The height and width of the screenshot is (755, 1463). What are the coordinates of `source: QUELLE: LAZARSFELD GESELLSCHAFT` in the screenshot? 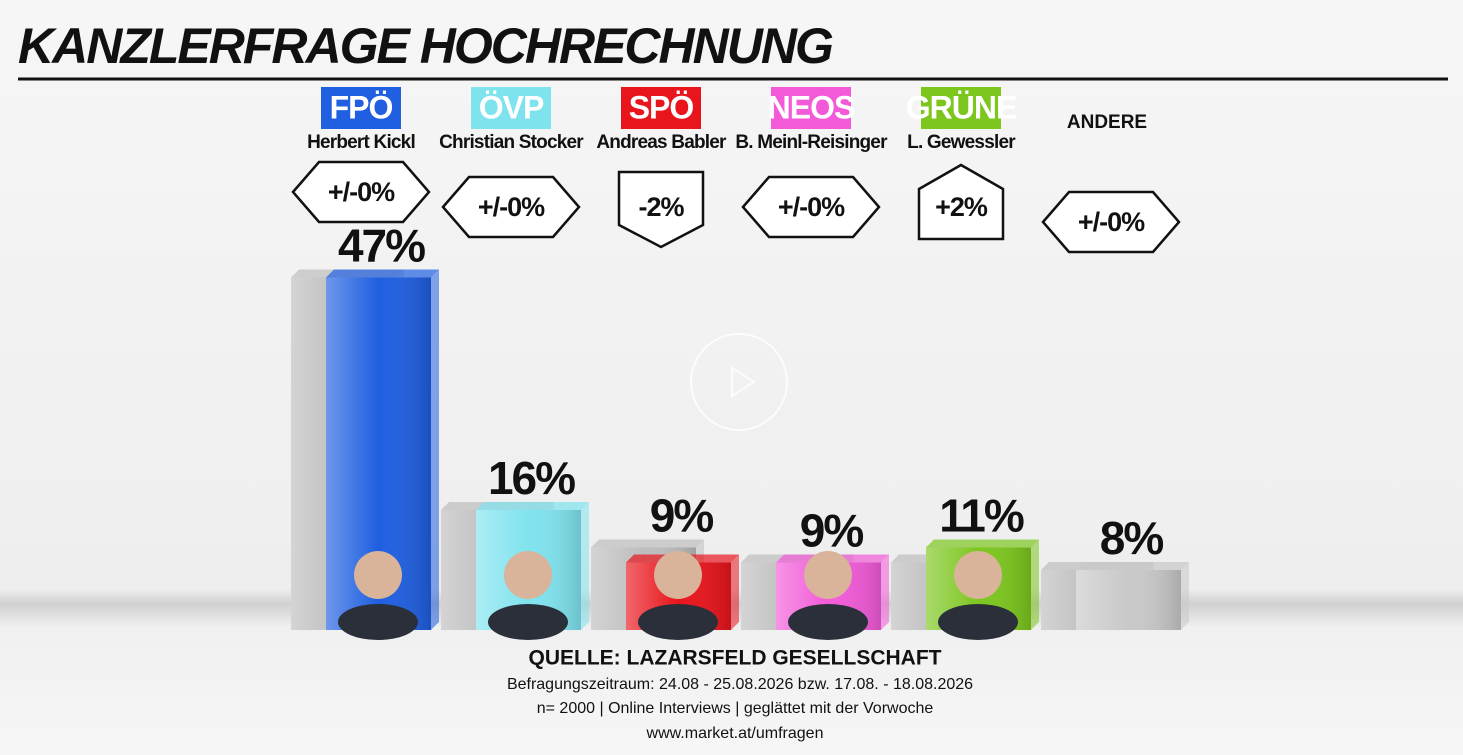 It's located at (735, 658).